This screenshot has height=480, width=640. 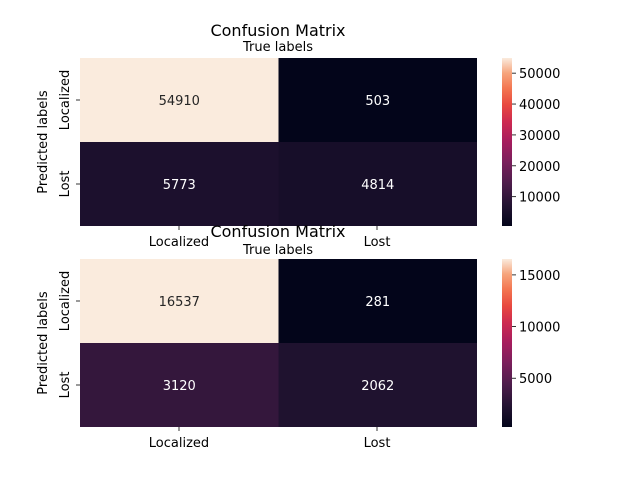 I want to click on colorbar-ticks: 10000 20000 30000 40000 50000, so click(x=536, y=136).